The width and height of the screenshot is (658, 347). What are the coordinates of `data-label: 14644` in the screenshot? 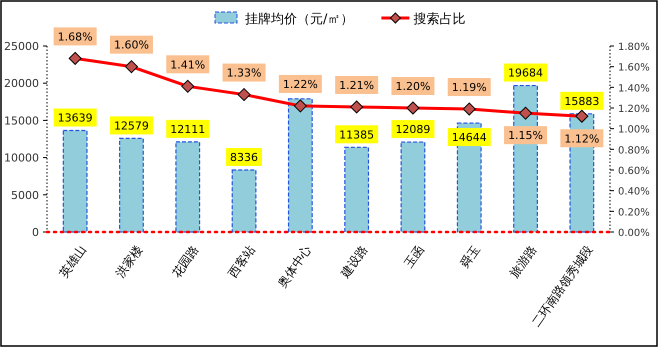 It's located at (469, 137).